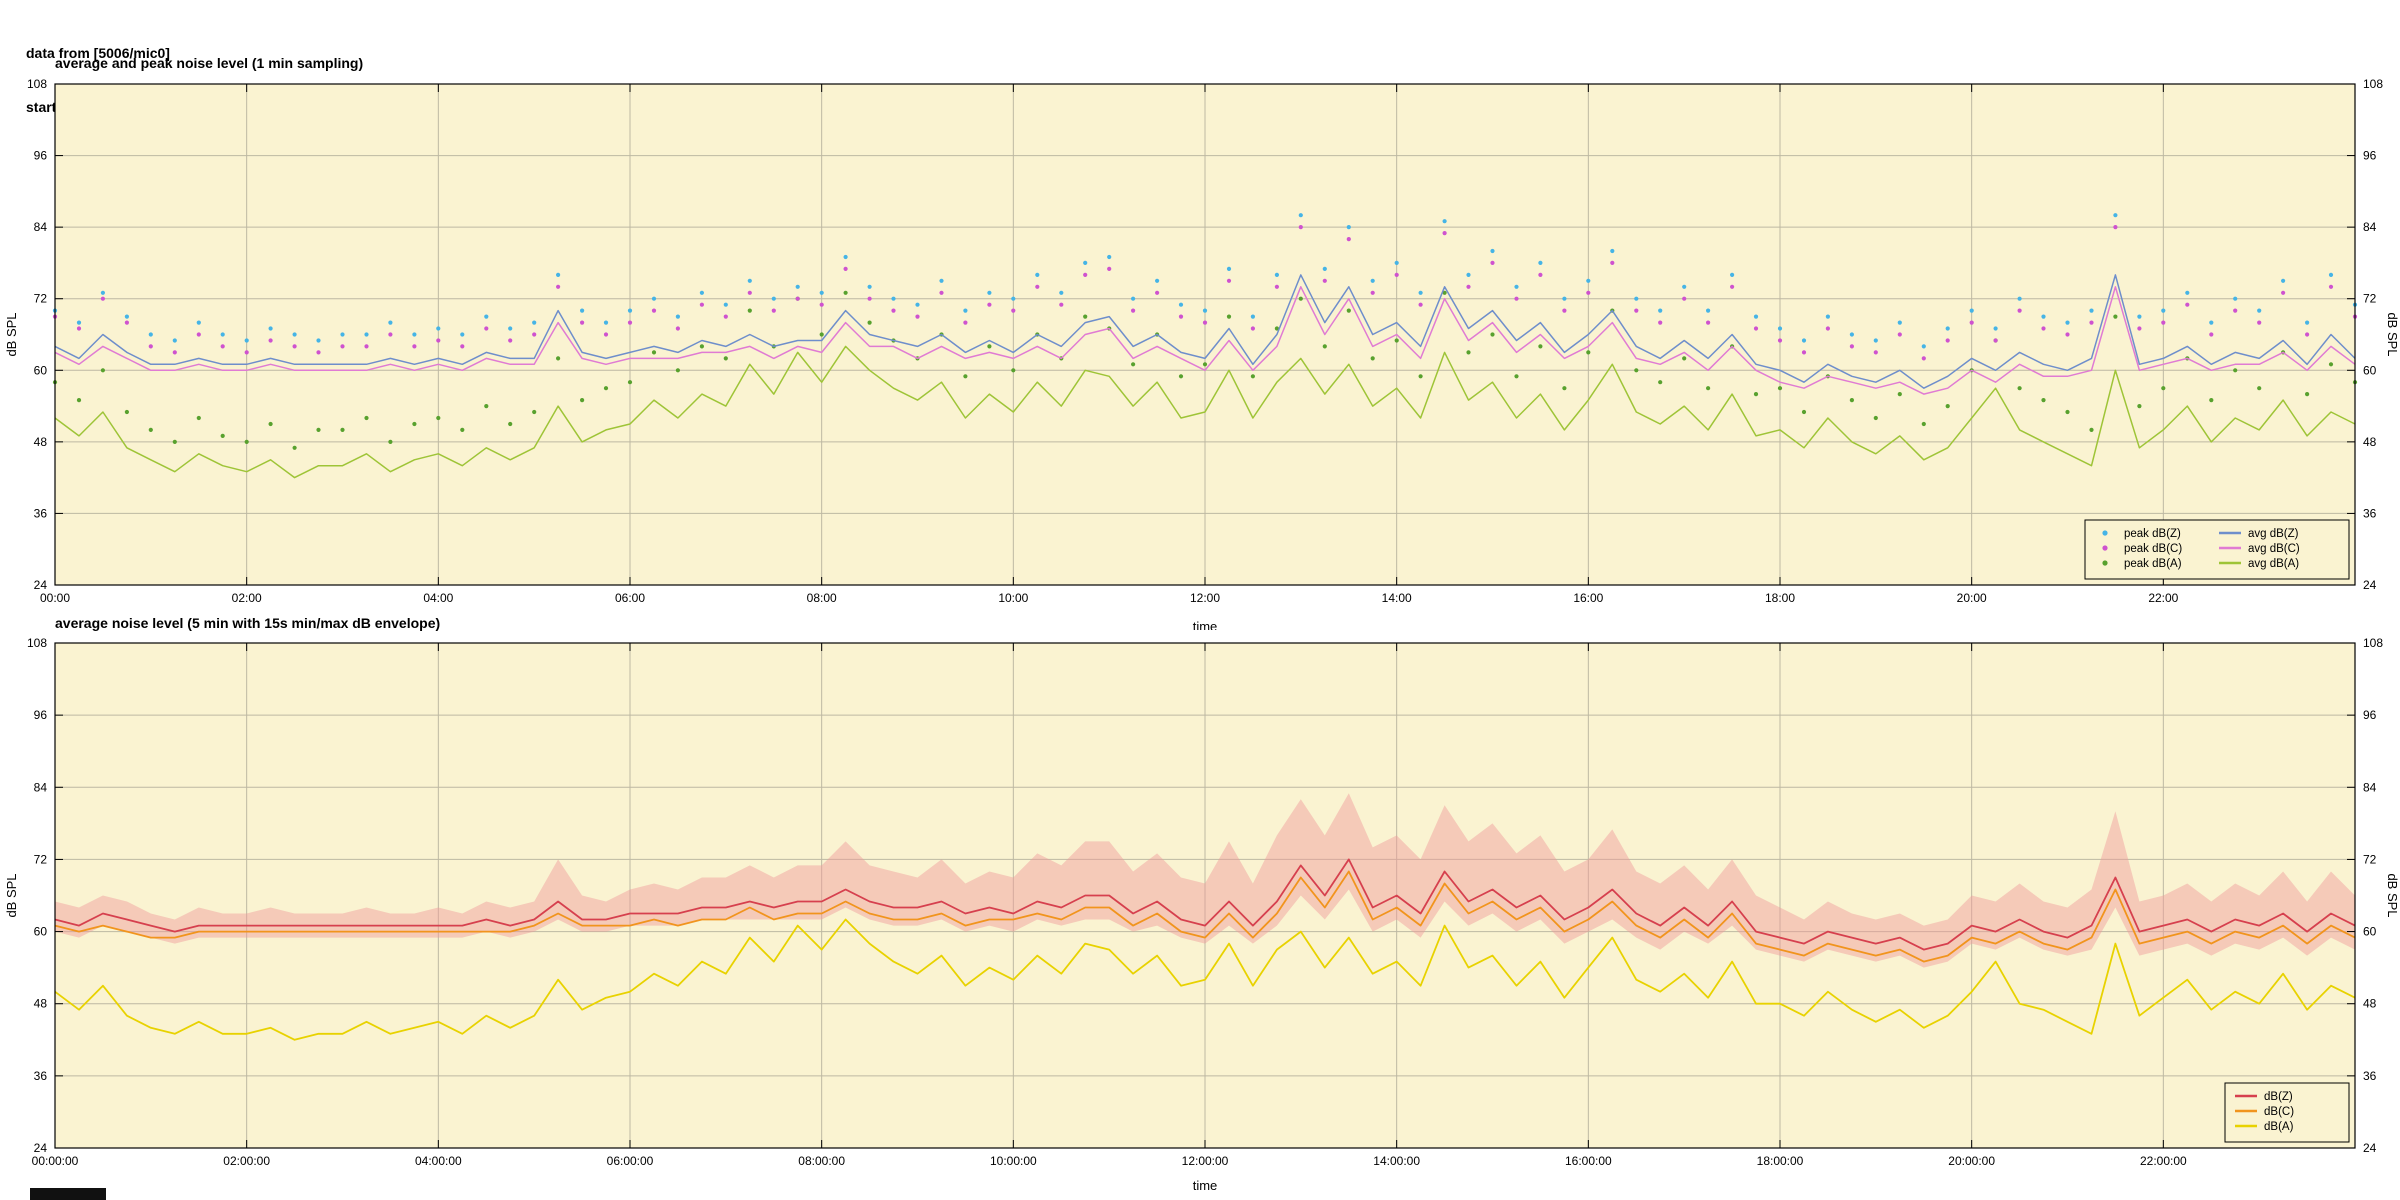 The width and height of the screenshot is (2400, 1200). What do you see at coordinates (1972, 598) in the screenshot?
I see `x-tick-label: 20:00` at bounding box center [1972, 598].